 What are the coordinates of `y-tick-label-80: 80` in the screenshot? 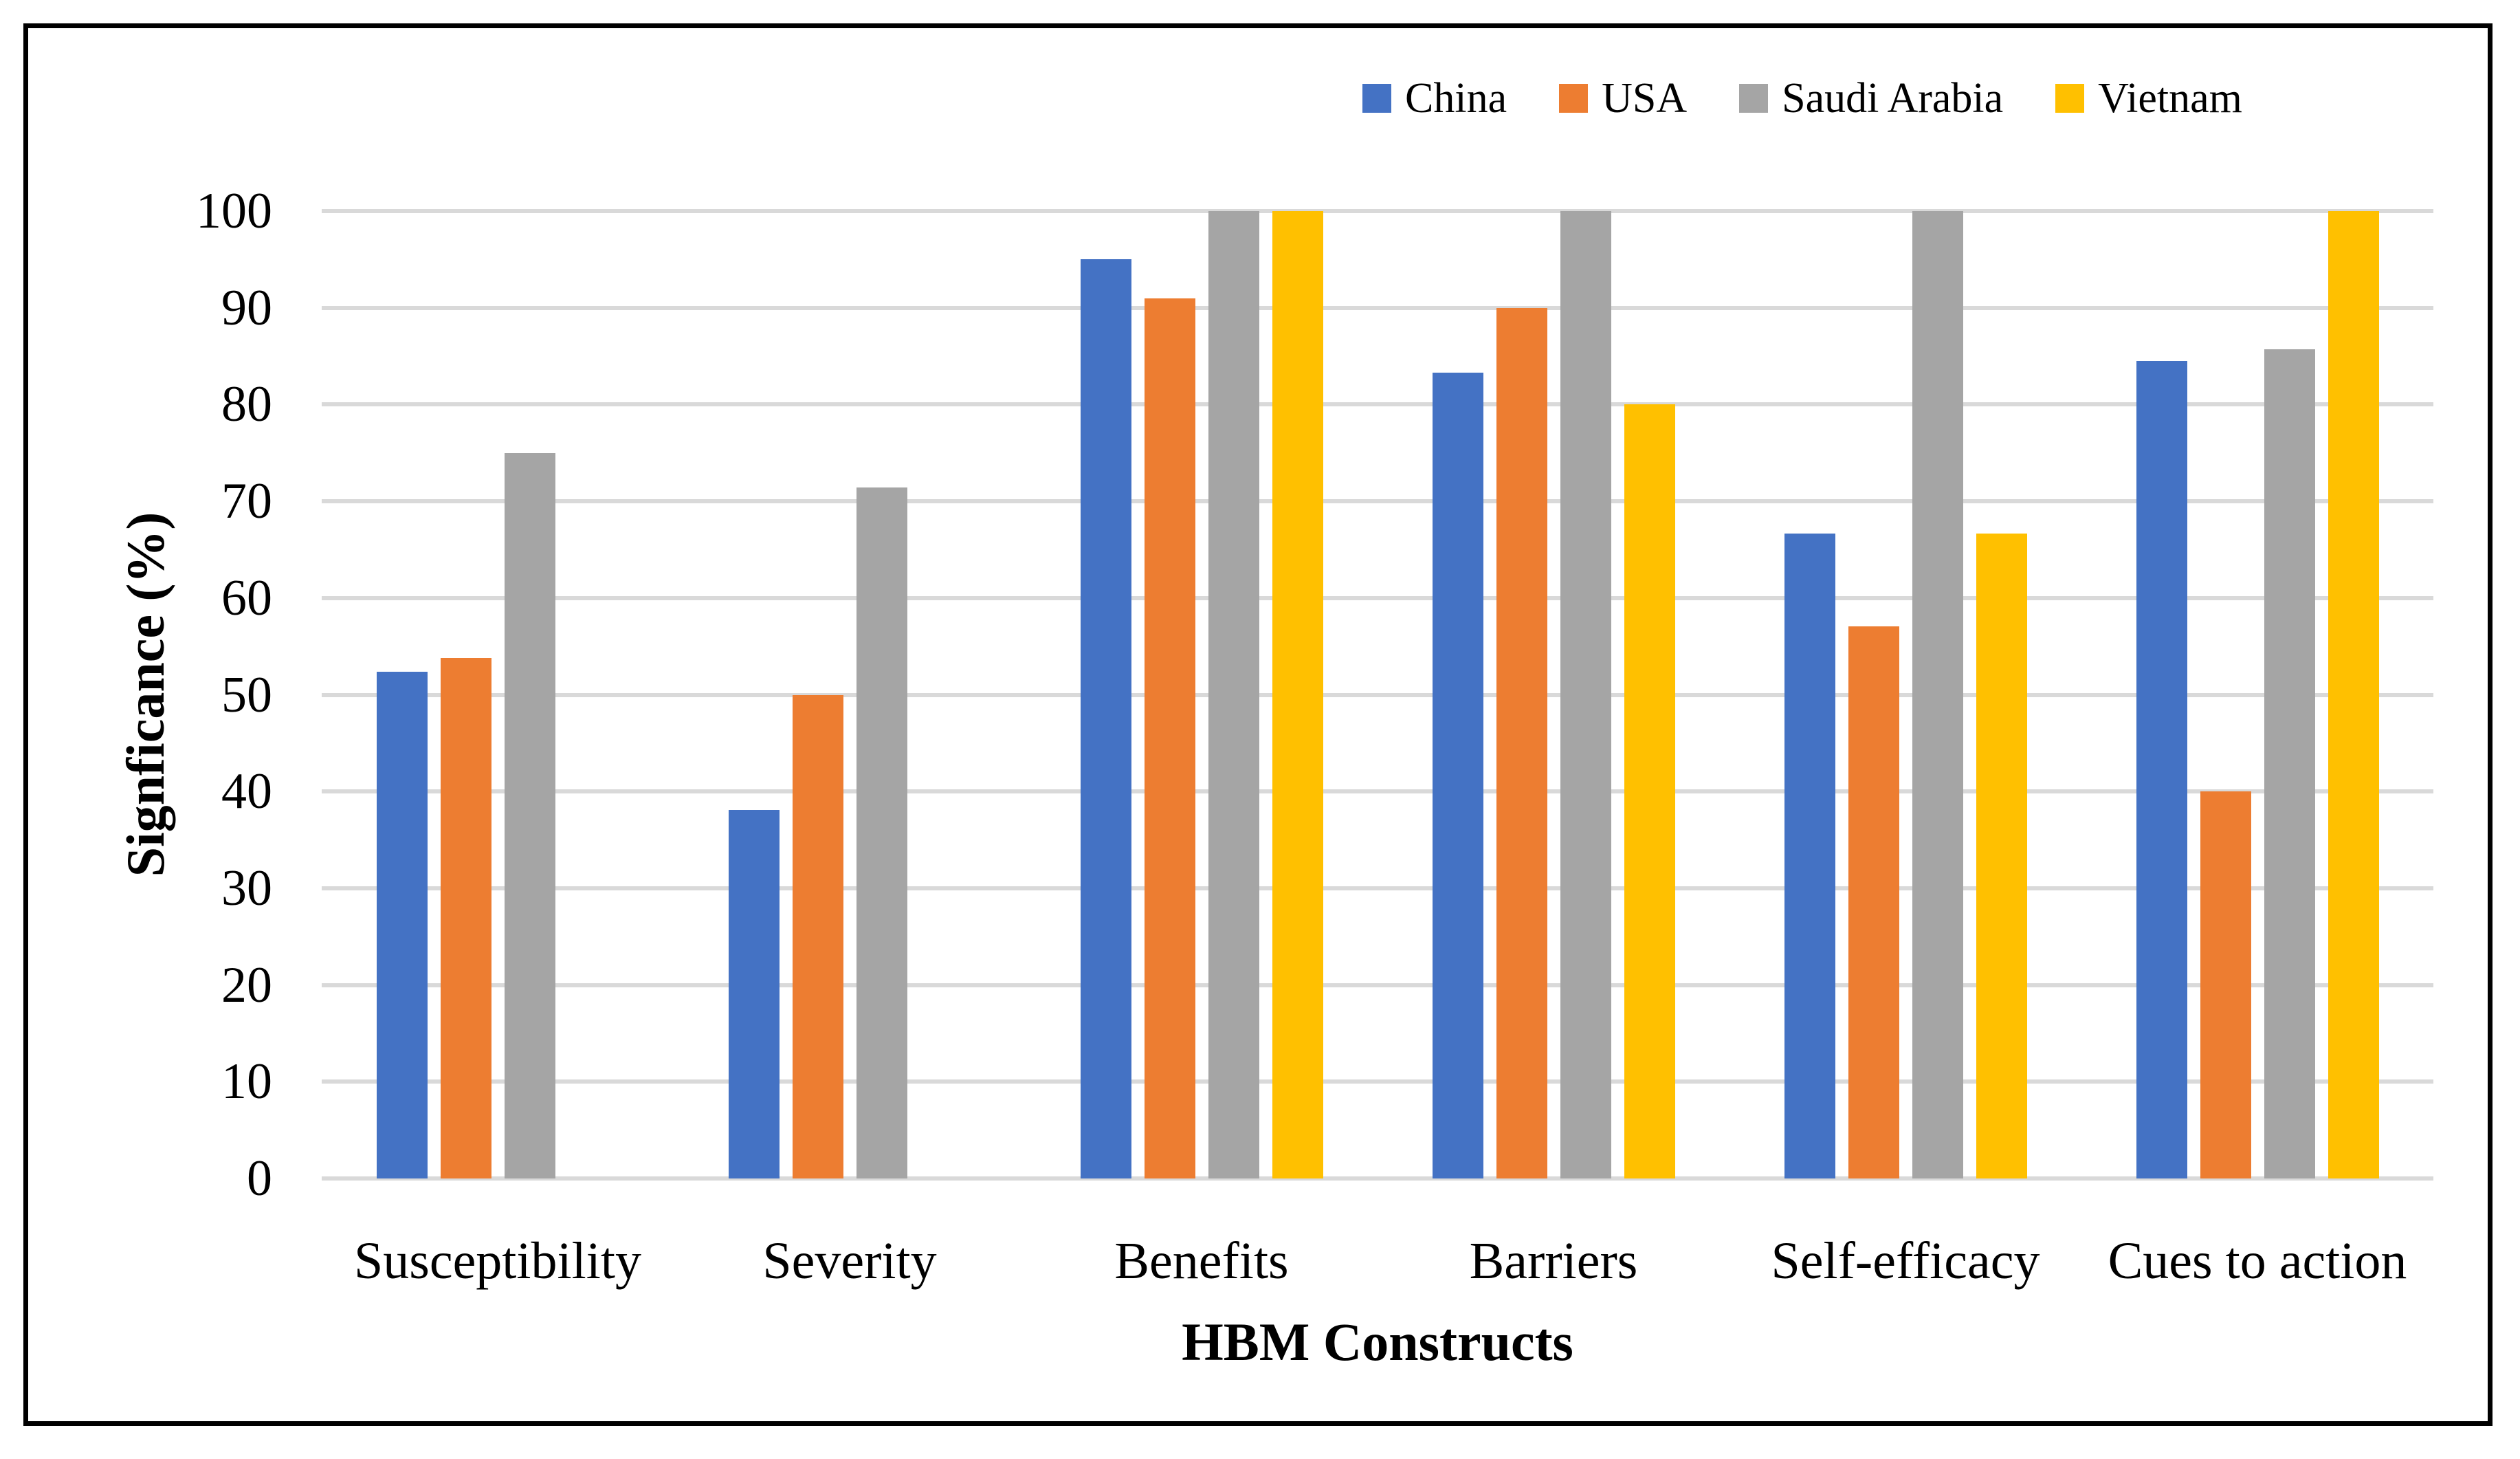 It's located at (246, 404).